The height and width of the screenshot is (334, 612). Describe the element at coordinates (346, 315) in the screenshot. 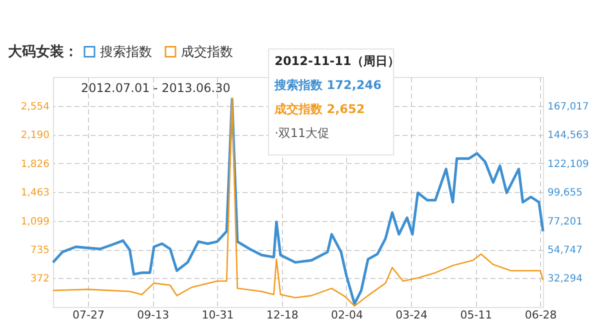

I see `x-tick-label: 02-04` at that location.